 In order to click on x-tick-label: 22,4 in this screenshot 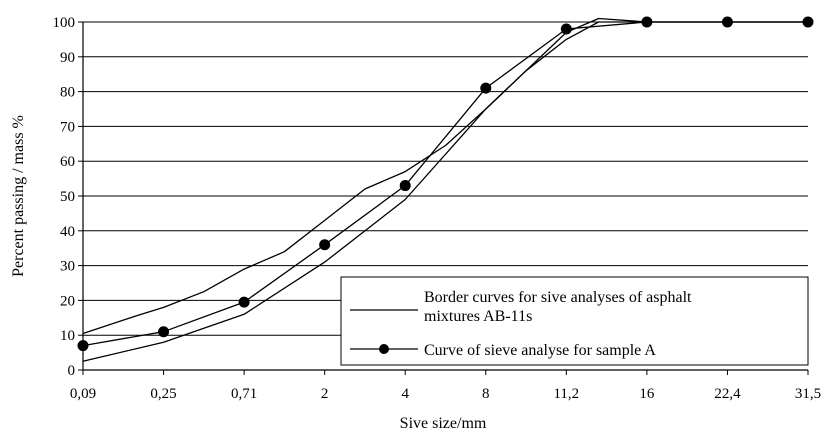, I will do `click(727, 394)`.